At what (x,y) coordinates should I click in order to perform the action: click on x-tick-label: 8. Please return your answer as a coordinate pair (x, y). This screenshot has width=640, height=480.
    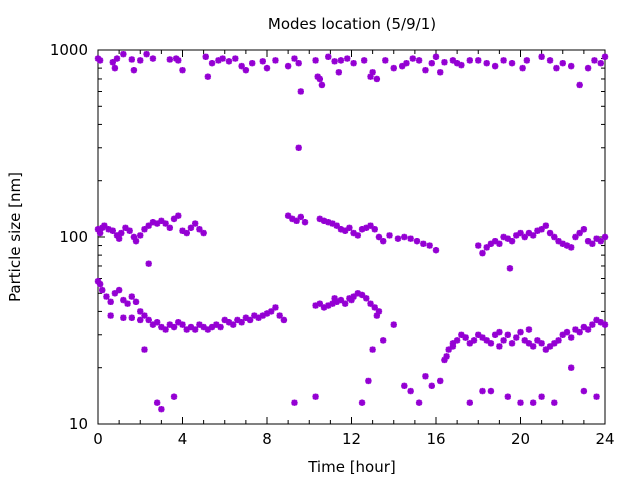
    Looking at the image, I should click on (267, 439).